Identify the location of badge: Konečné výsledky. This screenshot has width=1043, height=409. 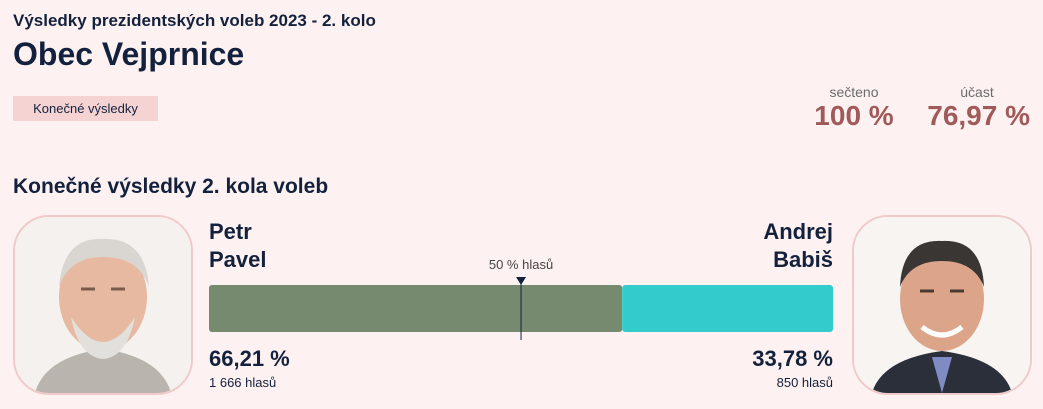
(85, 108).